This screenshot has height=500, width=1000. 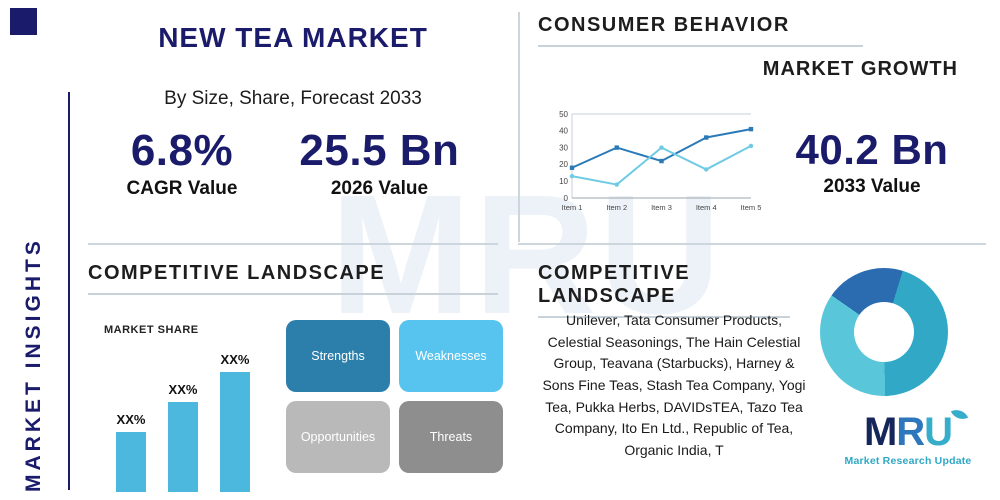 What do you see at coordinates (563, 147) in the screenshot?
I see `y-tick-label: 30` at bounding box center [563, 147].